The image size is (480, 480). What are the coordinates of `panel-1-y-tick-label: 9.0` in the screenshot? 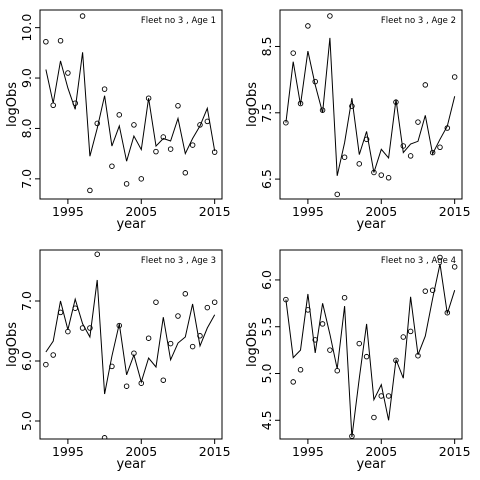 It's located at (26, 78).